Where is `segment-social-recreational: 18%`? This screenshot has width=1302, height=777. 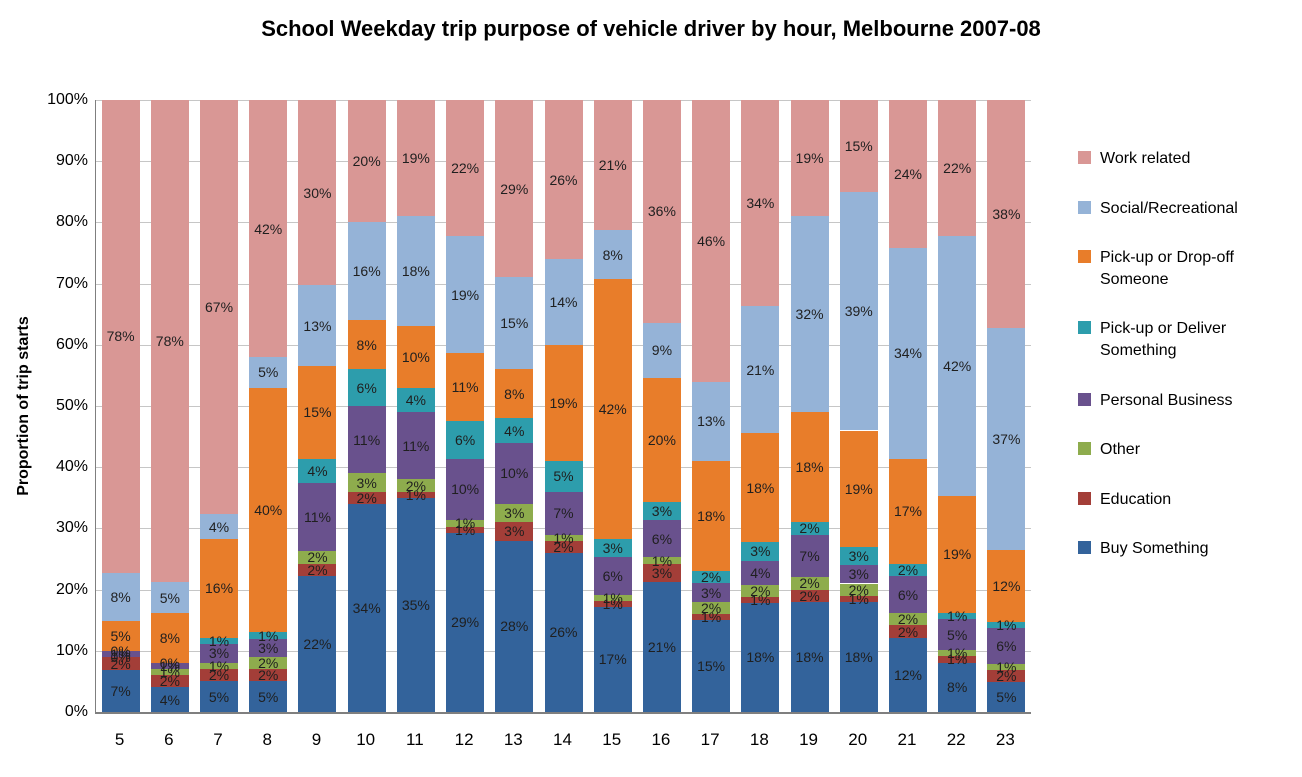 segment-social-recreational: 18% is located at coordinates (415, 271).